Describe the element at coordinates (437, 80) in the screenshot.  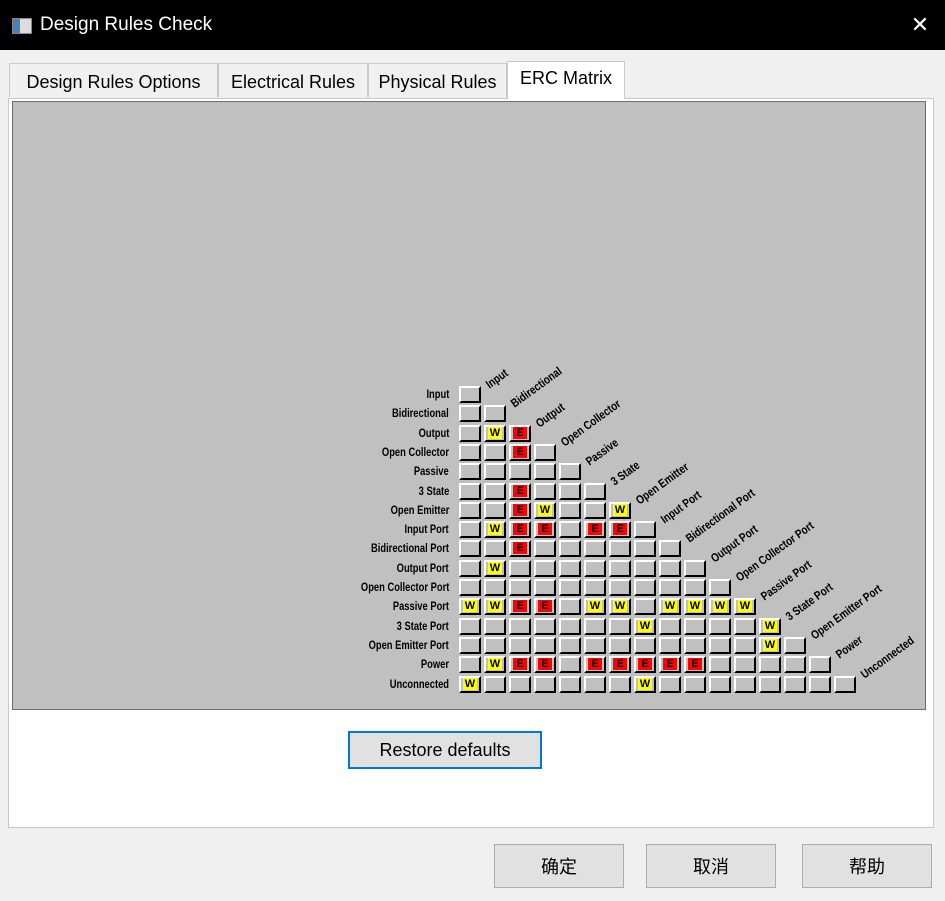
I see `tab-physical-rules: Physical Rules` at that location.